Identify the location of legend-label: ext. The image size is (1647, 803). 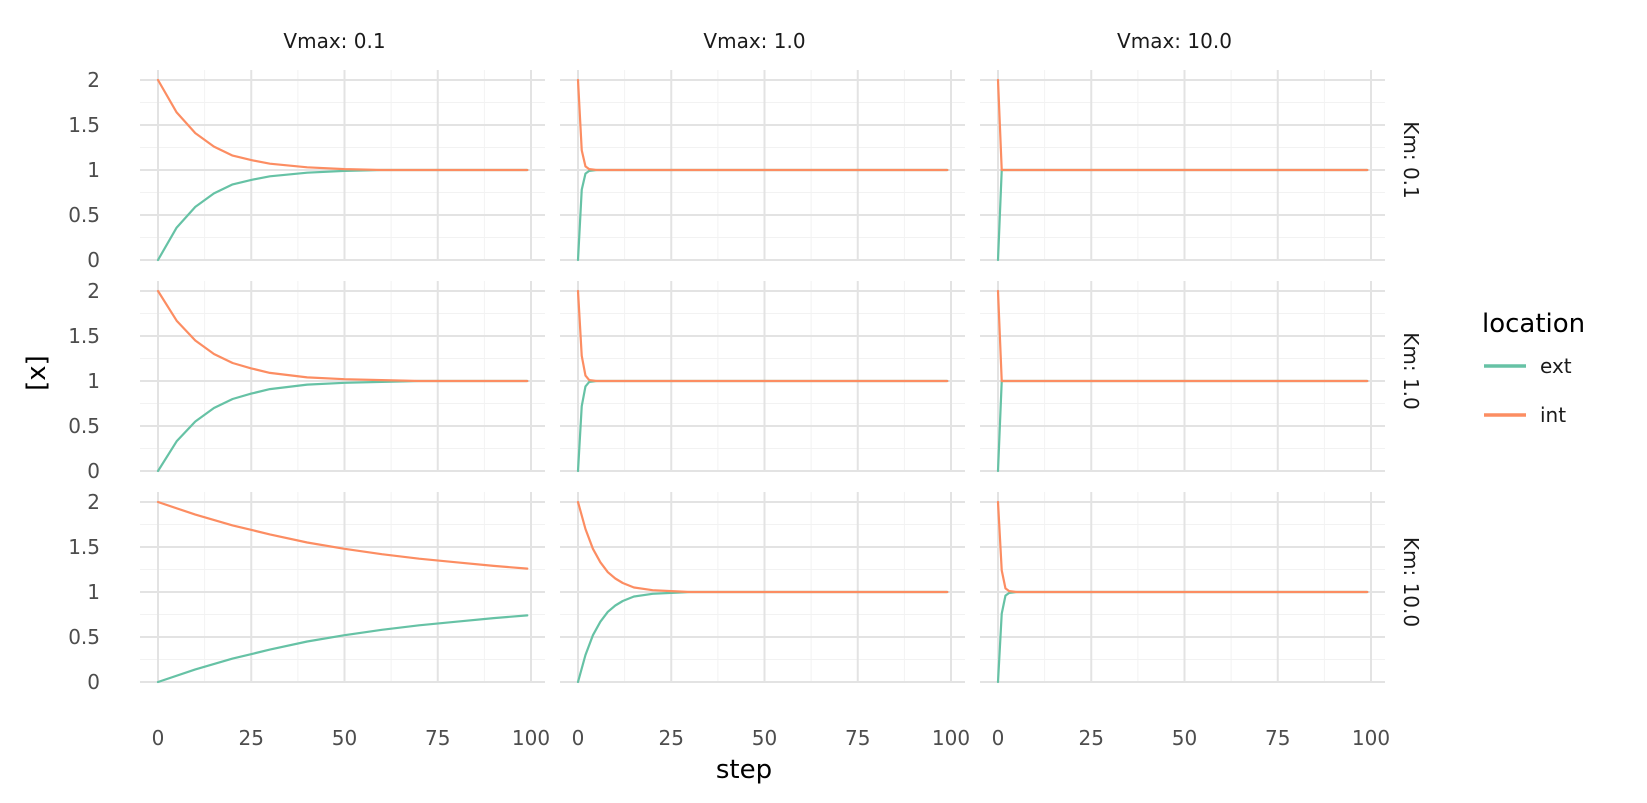
(1556, 366).